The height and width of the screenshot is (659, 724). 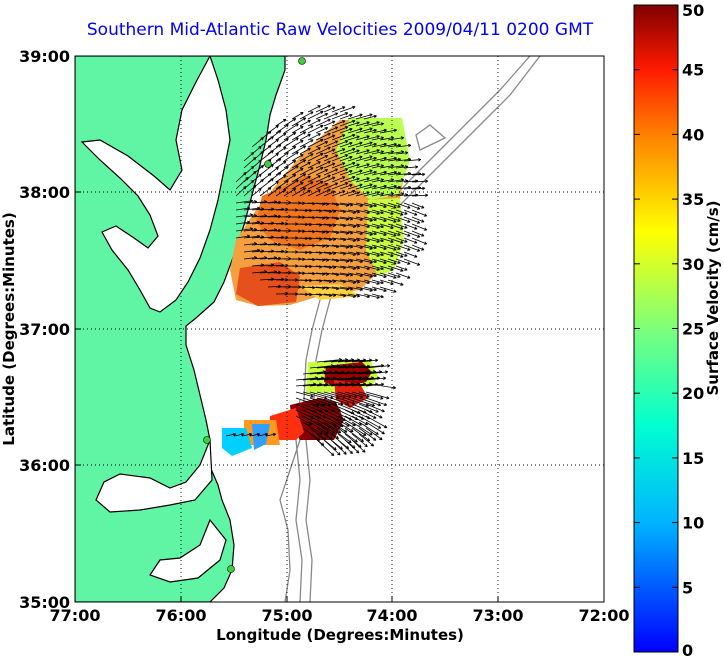 I want to click on colorbar-tick-label: 35, so click(x=693, y=199).